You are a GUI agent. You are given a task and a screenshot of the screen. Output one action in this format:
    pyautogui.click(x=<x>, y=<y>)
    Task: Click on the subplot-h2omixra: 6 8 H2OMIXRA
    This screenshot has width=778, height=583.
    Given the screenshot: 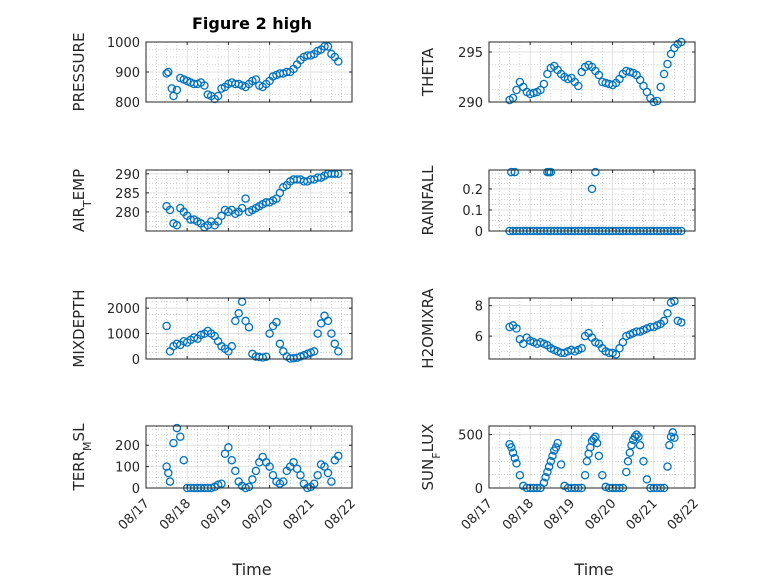 What is the action you would take?
    pyautogui.click(x=557, y=328)
    